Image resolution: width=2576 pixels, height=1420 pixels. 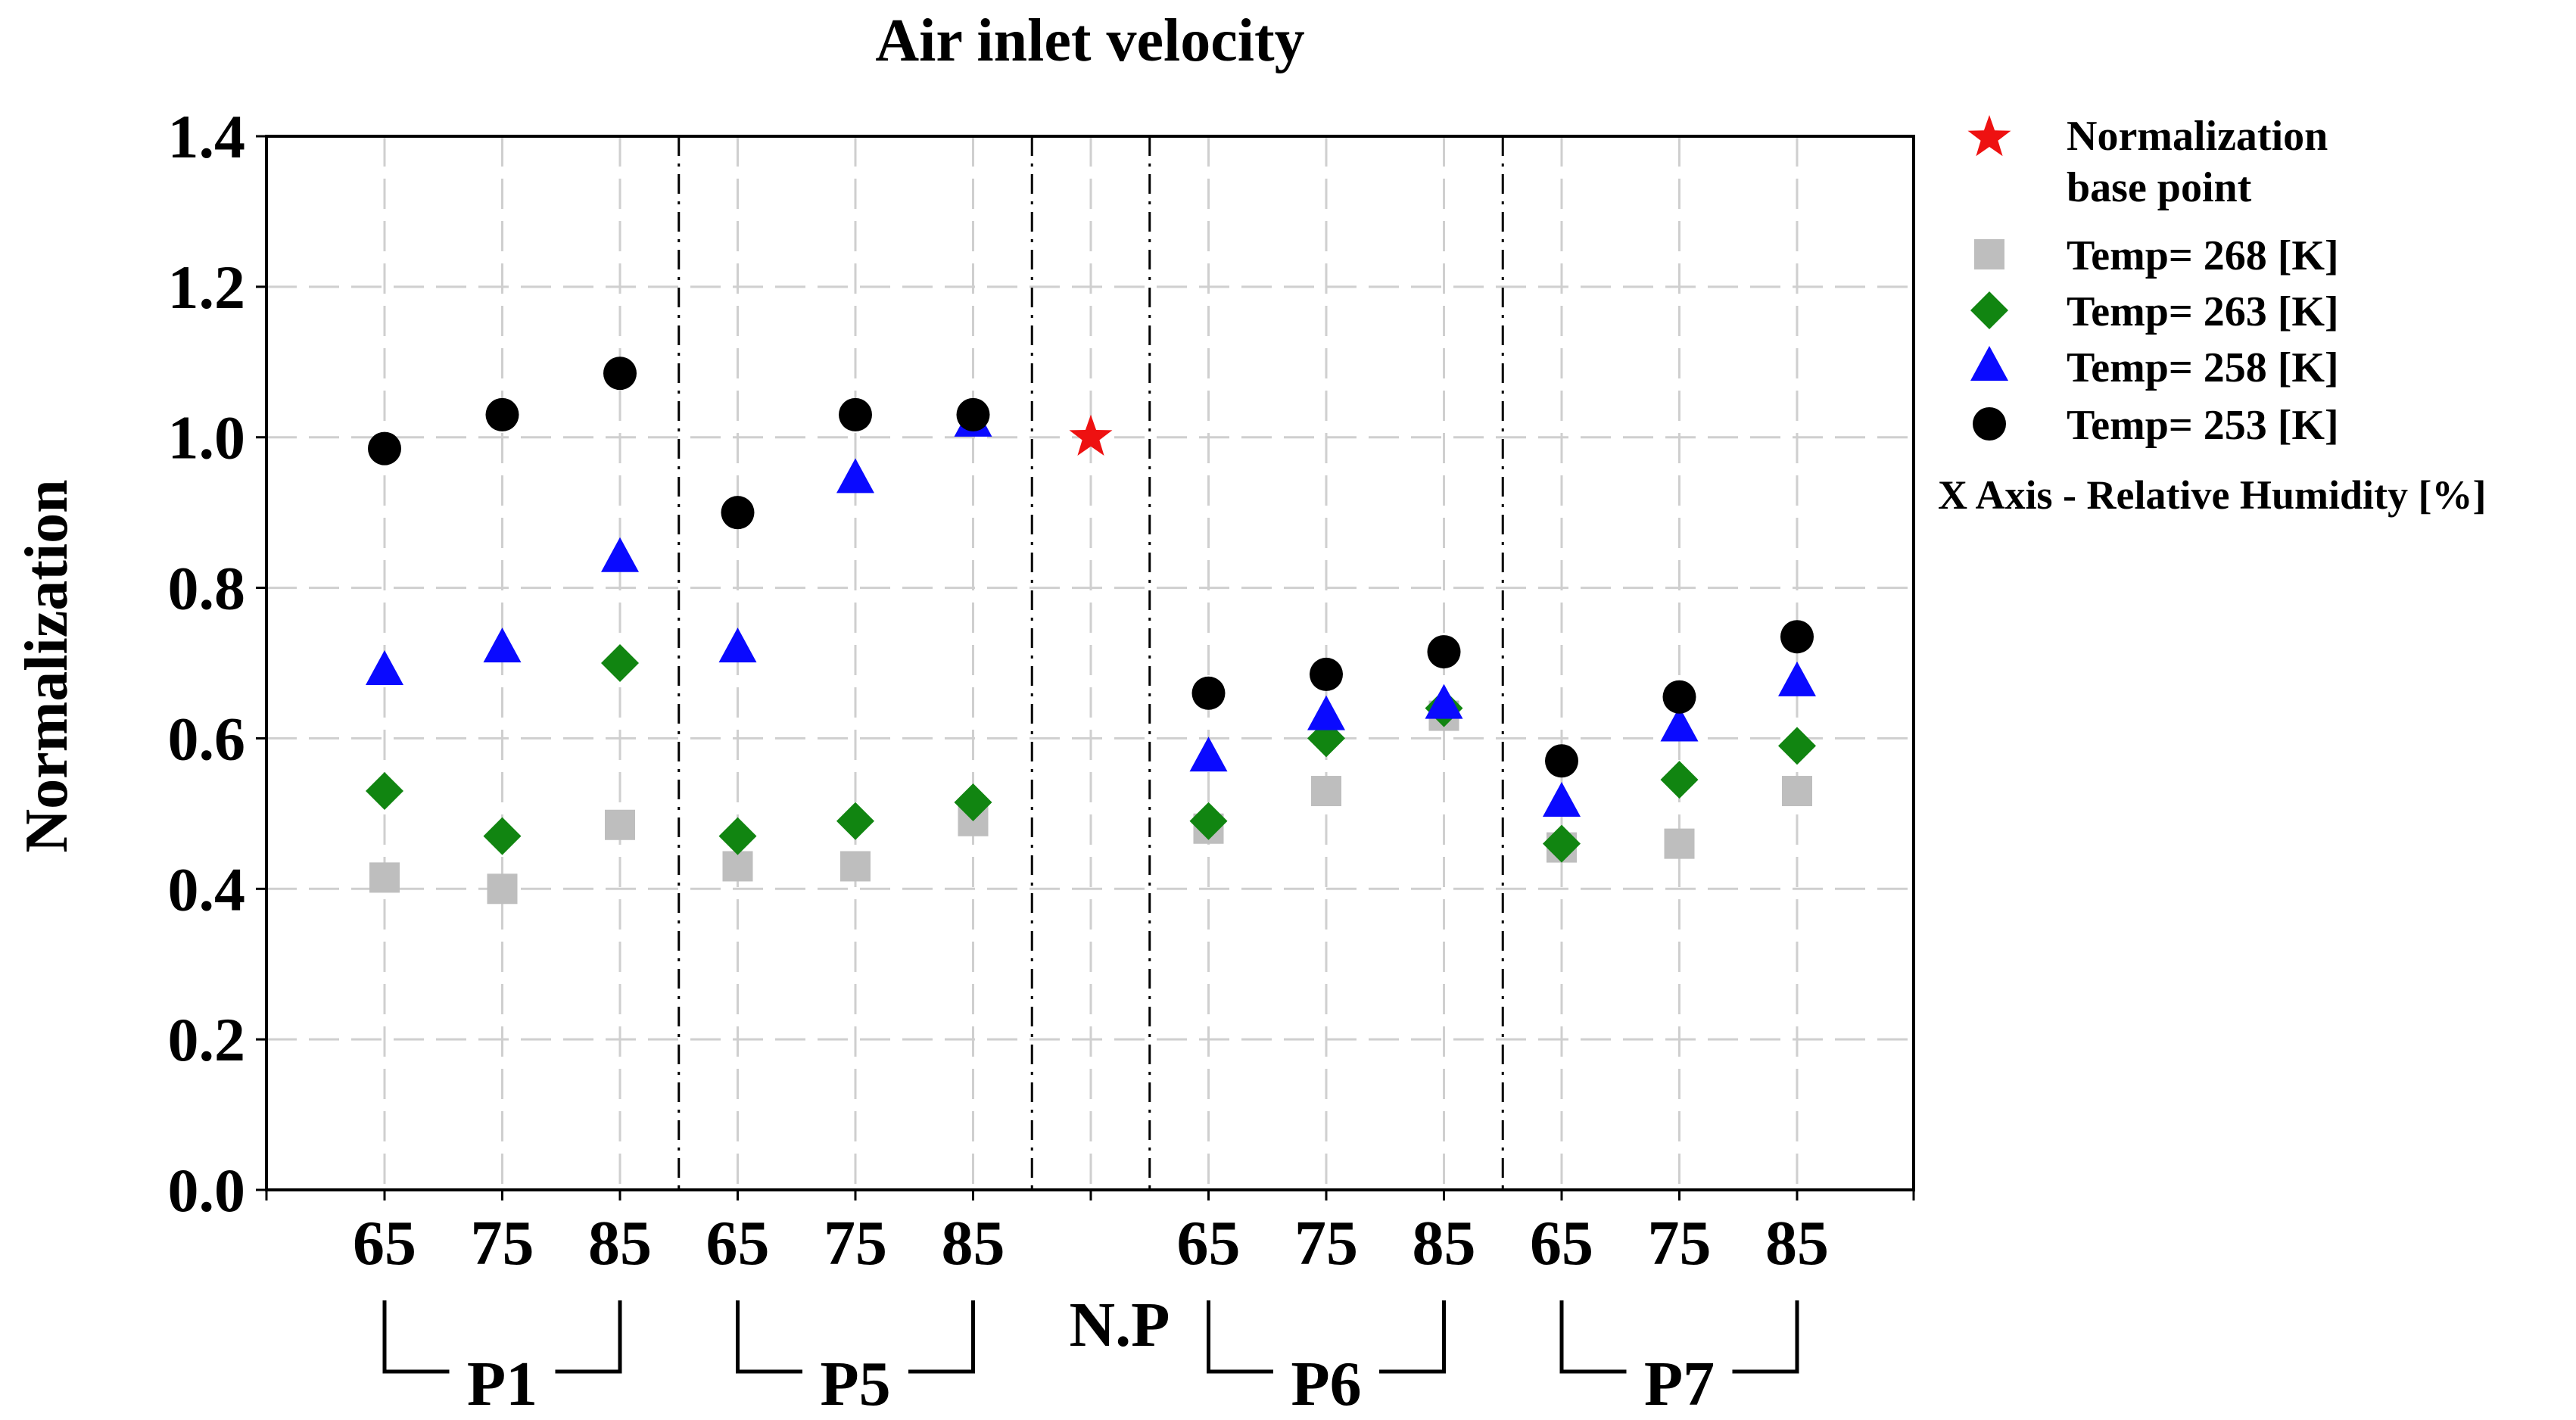 I want to click on group-label: P5, so click(x=855, y=1384).